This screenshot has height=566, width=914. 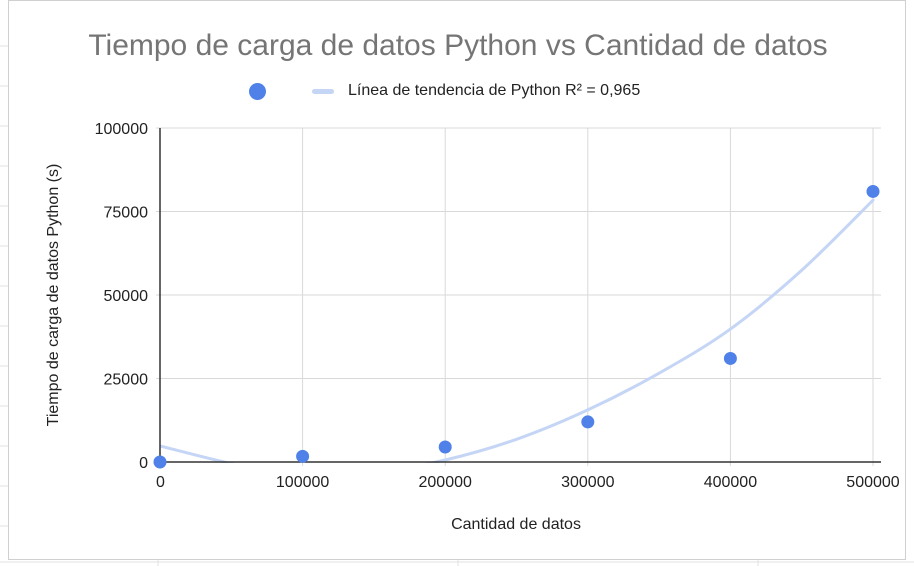 I want to click on y-tick-label: 75000, so click(x=126, y=213).